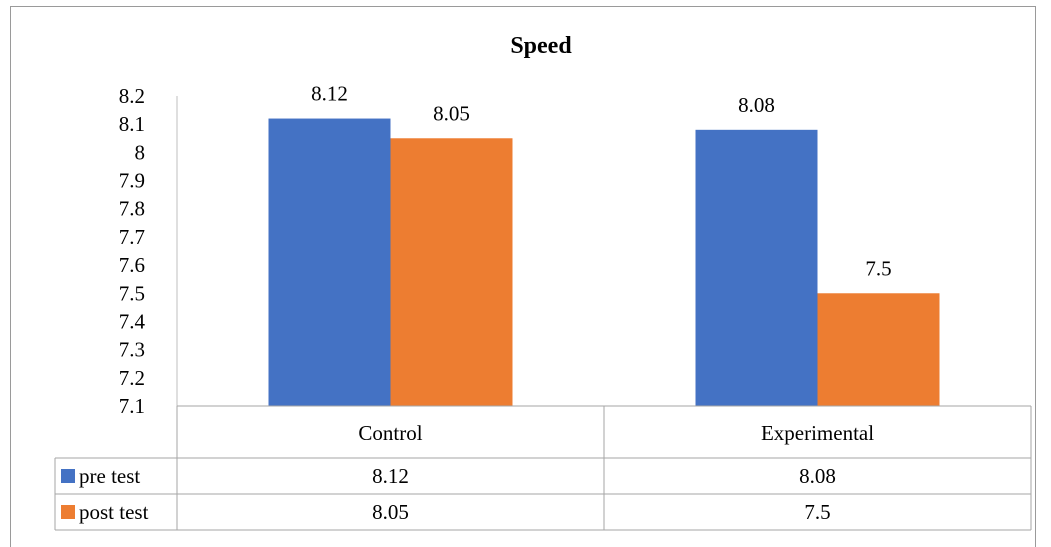  I want to click on data-label: 7.5, so click(878, 268).